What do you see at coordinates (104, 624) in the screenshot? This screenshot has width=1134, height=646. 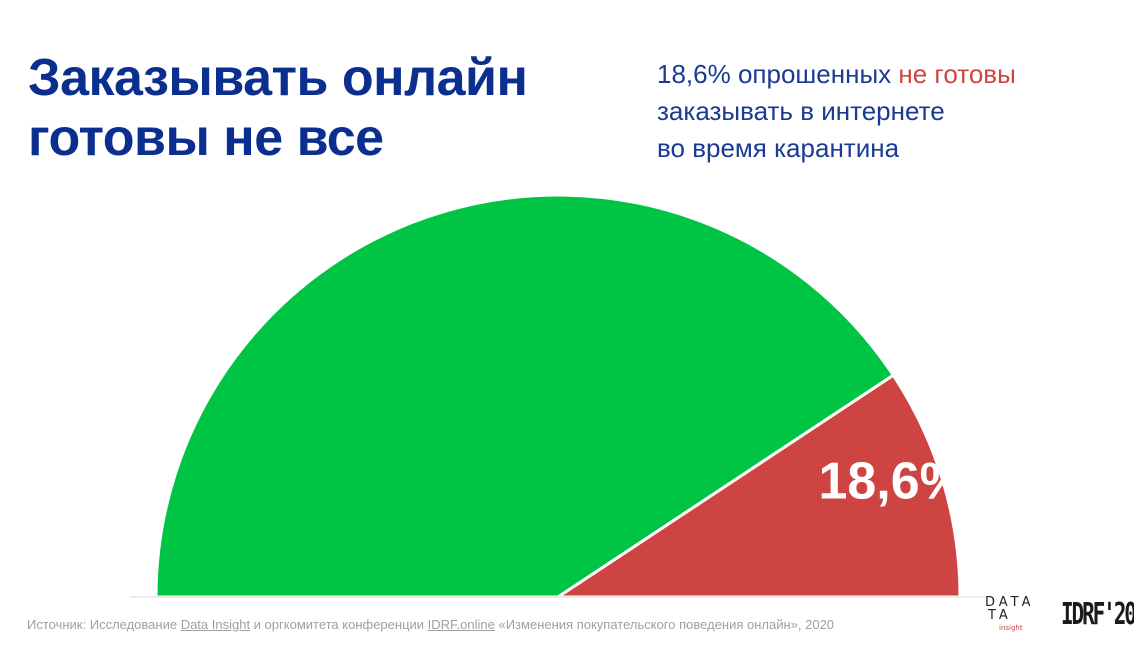 I see `source-prefix: Источник: Исследование` at bounding box center [104, 624].